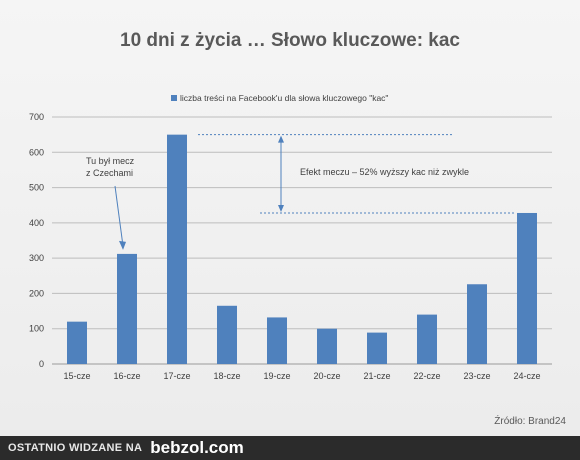  Describe the element at coordinates (427, 339) in the screenshot. I see `bar-22-cze` at that location.